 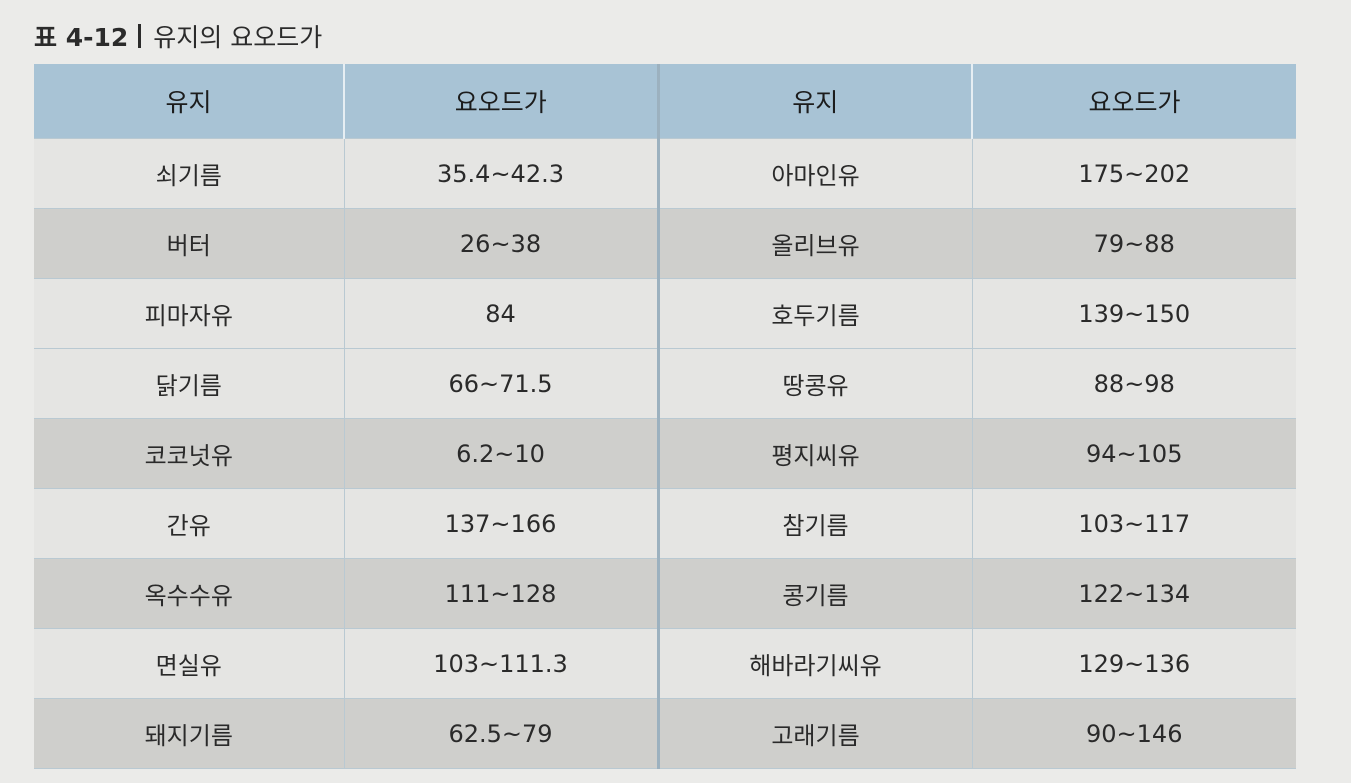 What do you see at coordinates (502, 313) in the screenshot?
I see `iodine-value-left: 84` at bounding box center [502, 313].